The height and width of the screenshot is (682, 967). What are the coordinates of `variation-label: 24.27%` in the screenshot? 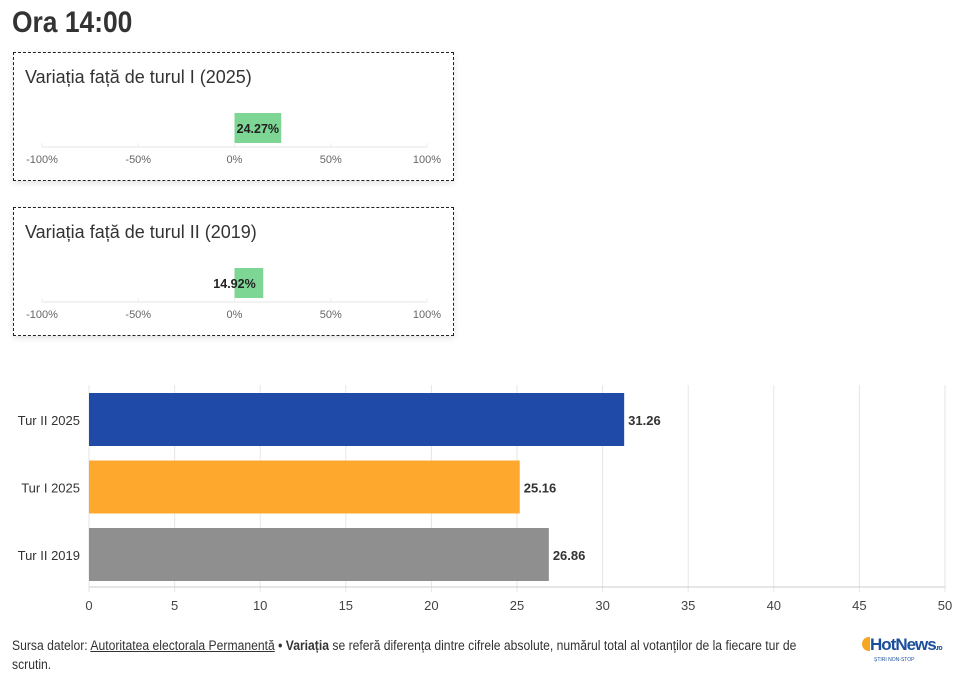 It's located at (258, 129).